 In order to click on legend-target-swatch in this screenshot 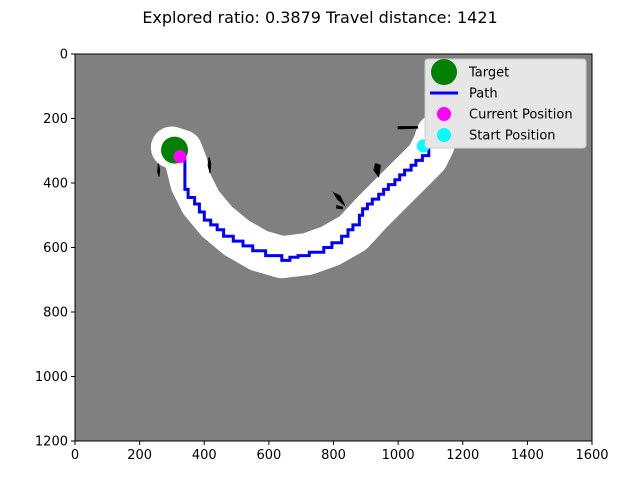, I will do `click(444, 72)`.